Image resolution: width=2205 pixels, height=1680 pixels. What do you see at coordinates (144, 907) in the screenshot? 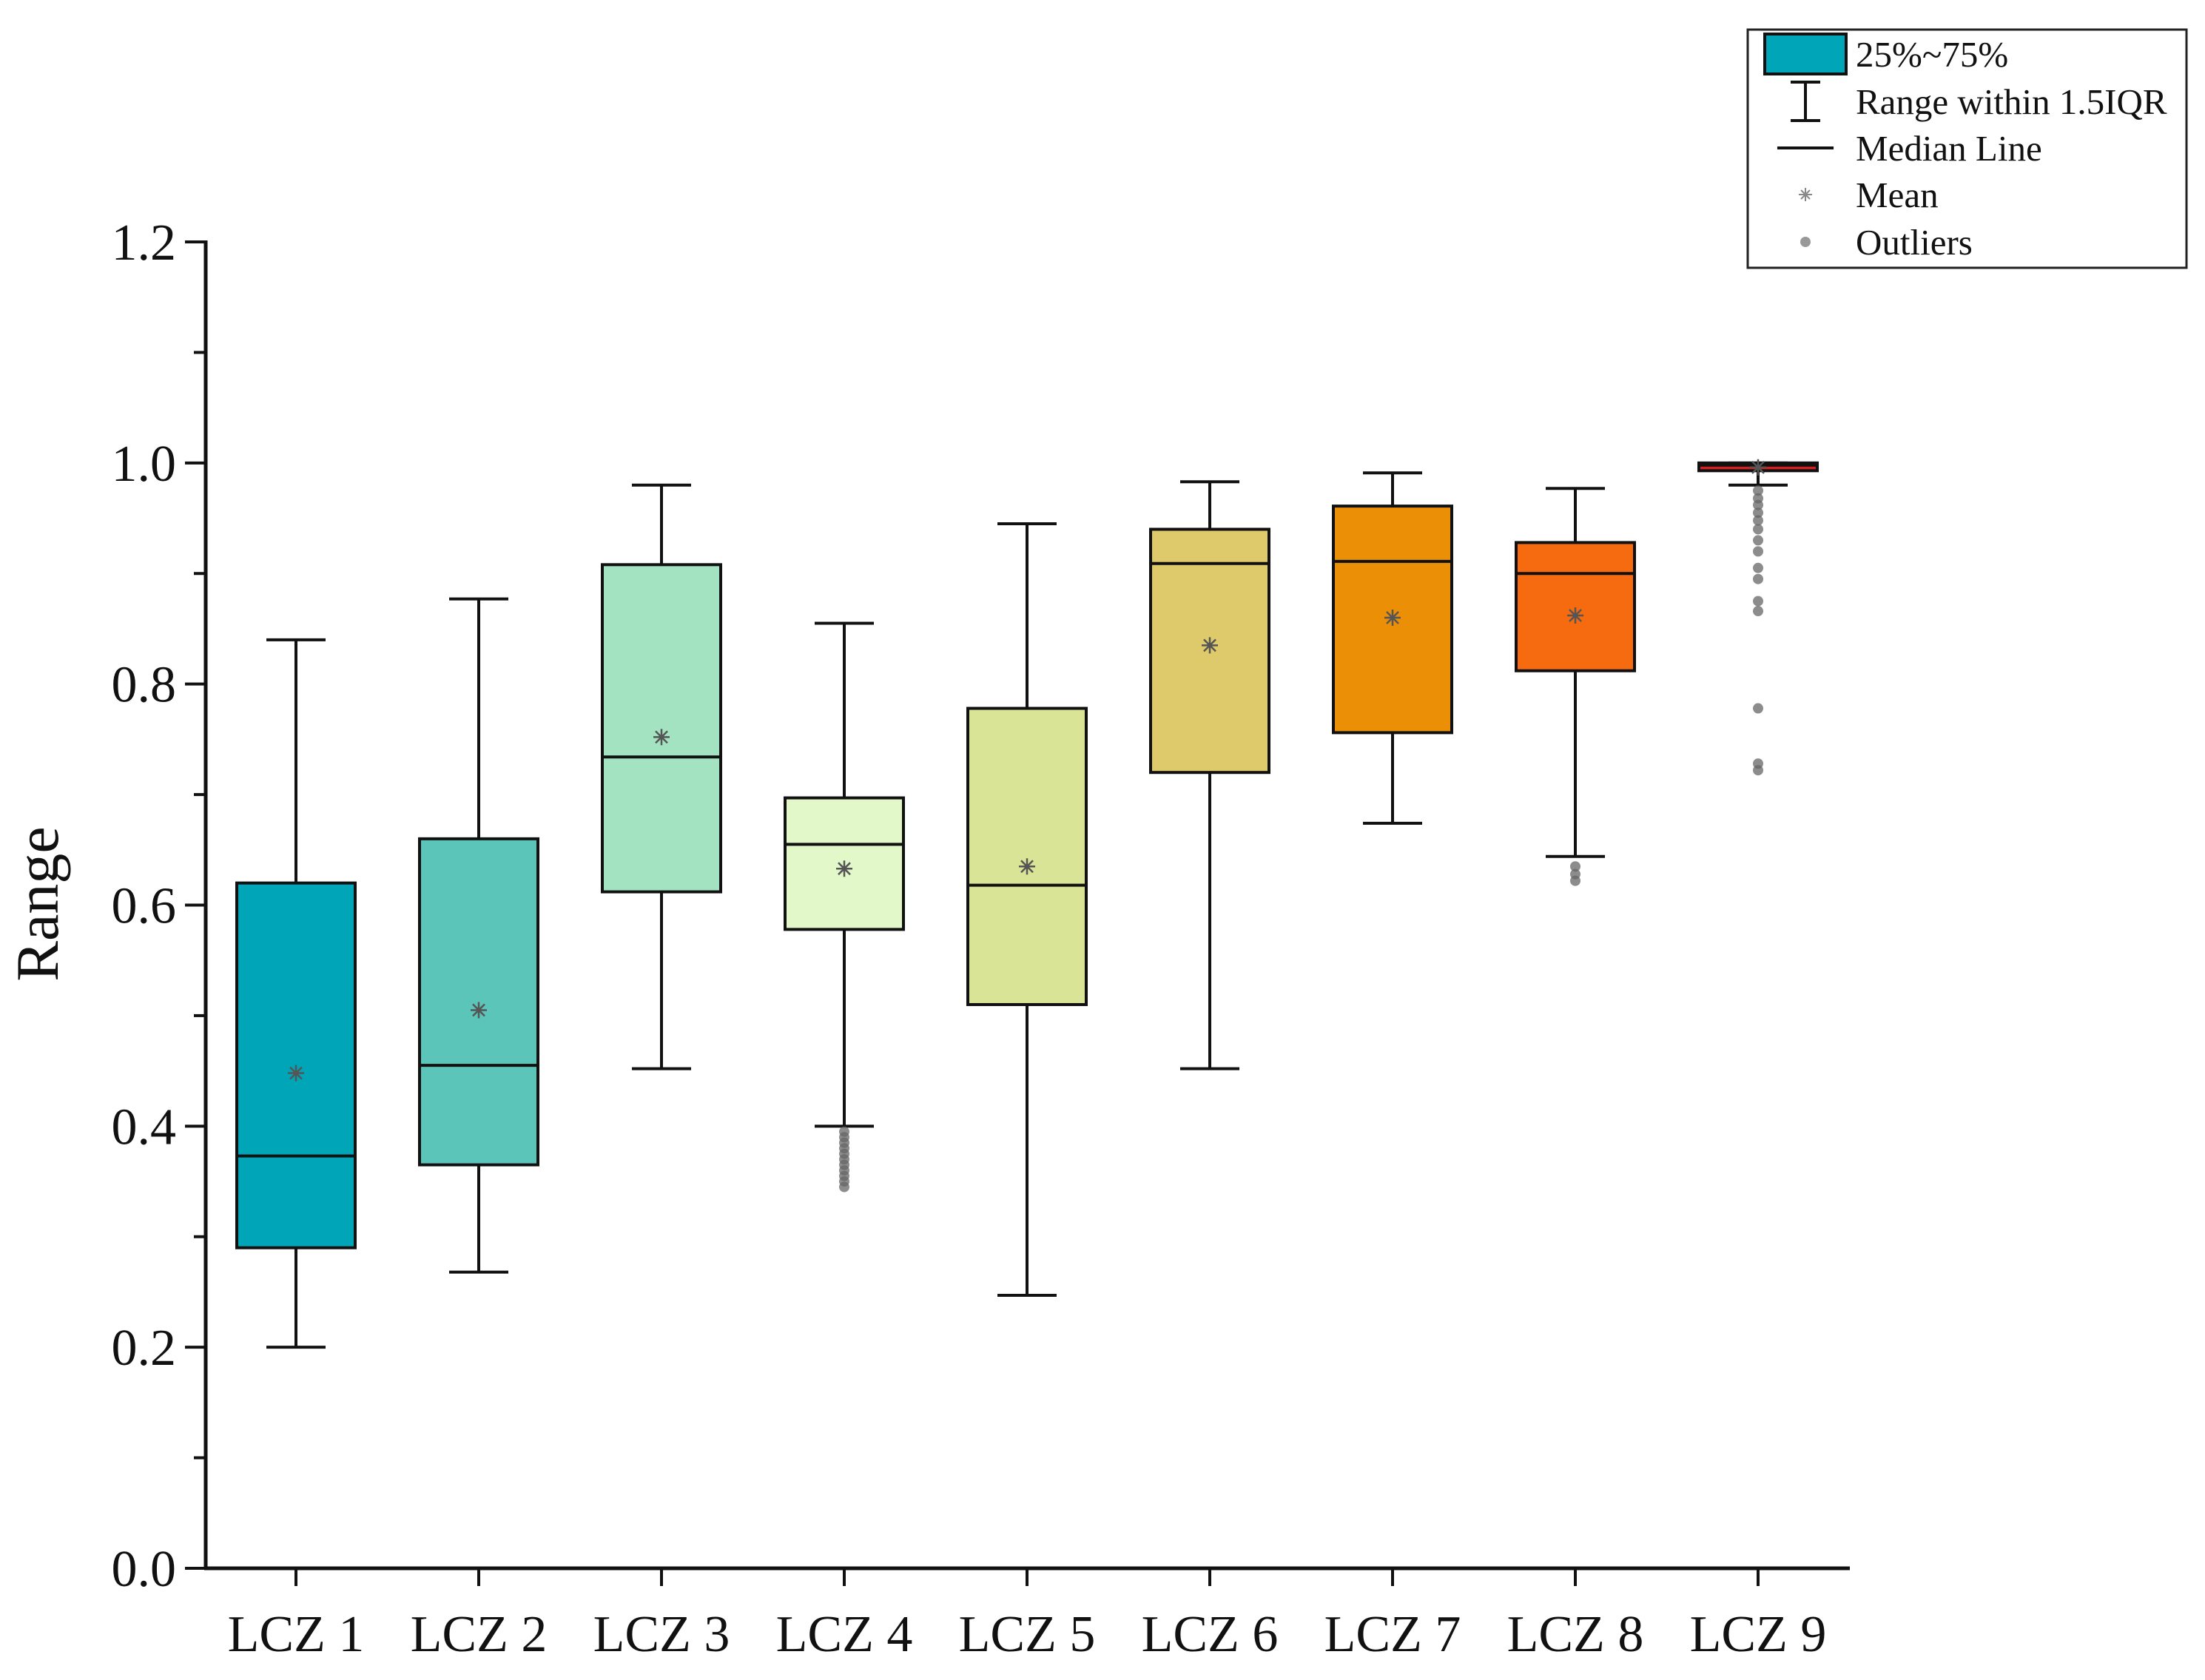
I see `y-tick-label: 0.6` at bounding box center [144, 907].